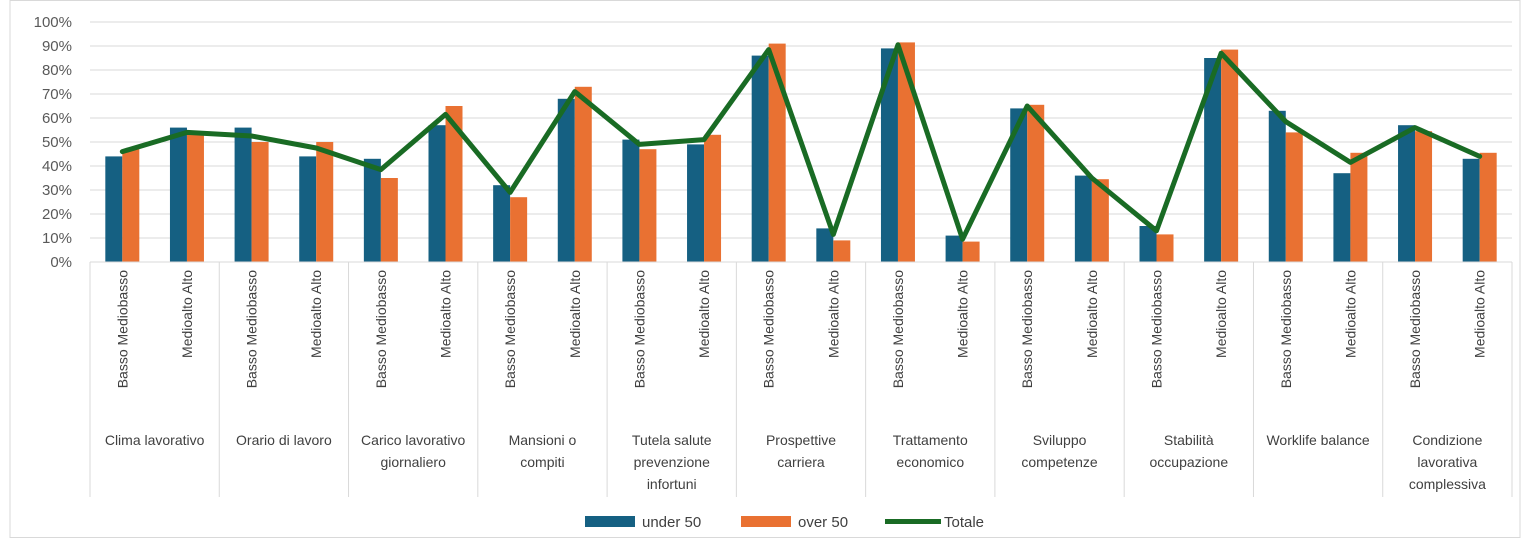  I want to click on x-category-label-line: carriera, so click(801, 462).